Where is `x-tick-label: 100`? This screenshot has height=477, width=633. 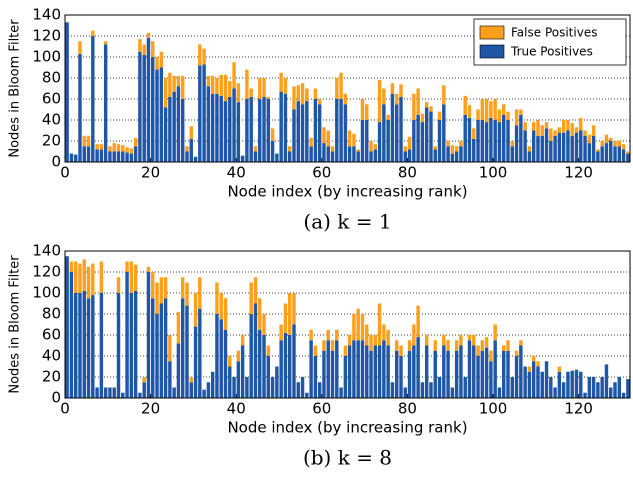
x-tick-label: 100 is located at coordinates (493, 173).